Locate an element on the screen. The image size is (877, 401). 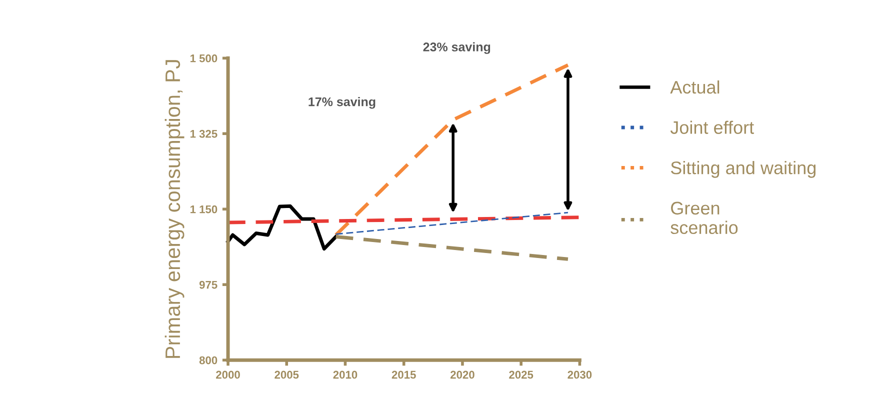
x-tick-label: 2025 is located at coordinates (521, 374).